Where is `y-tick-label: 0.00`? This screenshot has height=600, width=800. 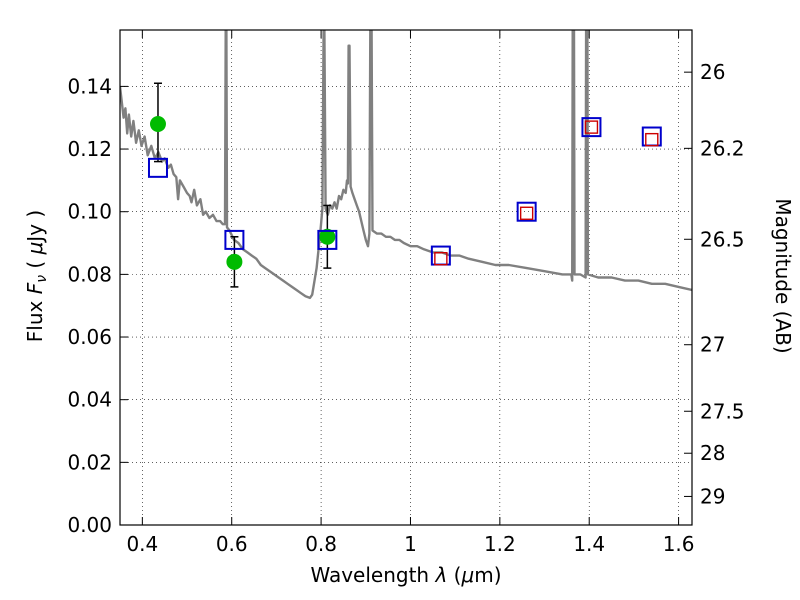
y-tick-label: 0.00 is located at coordinates (89, 525).